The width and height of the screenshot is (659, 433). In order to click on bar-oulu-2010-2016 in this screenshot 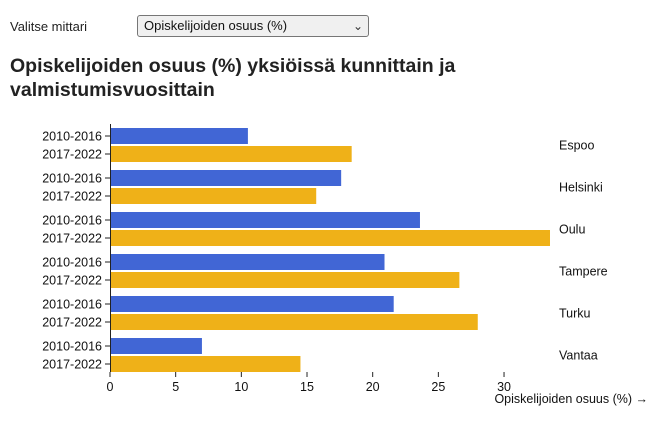, I will do `click(265, 220)`.